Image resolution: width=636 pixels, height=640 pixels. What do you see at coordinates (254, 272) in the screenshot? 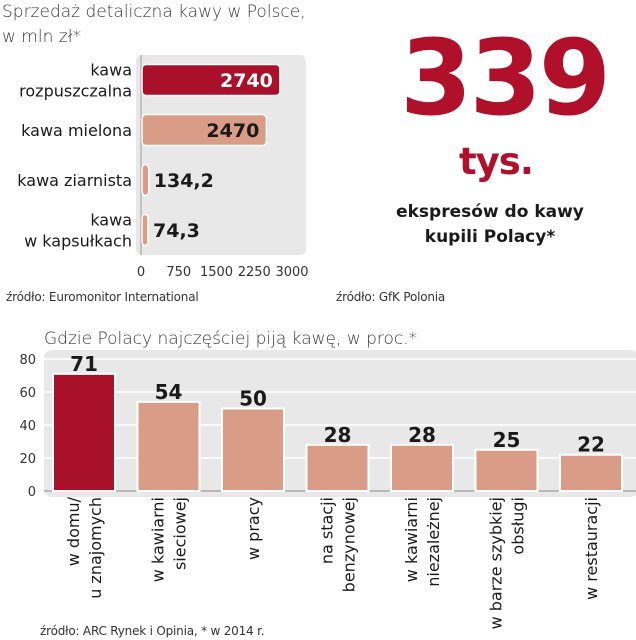
I see `chart1-x-tick-label: 2250` at bounding box center [254, 272].